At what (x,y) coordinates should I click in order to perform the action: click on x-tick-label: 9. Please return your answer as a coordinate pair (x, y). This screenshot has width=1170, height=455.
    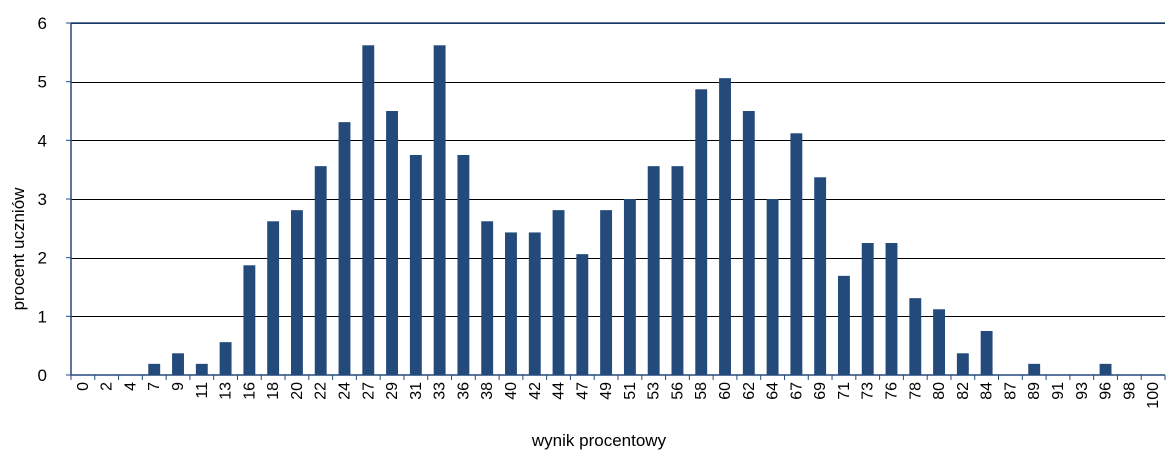
    Looking at the image, I should click on (178, 386).